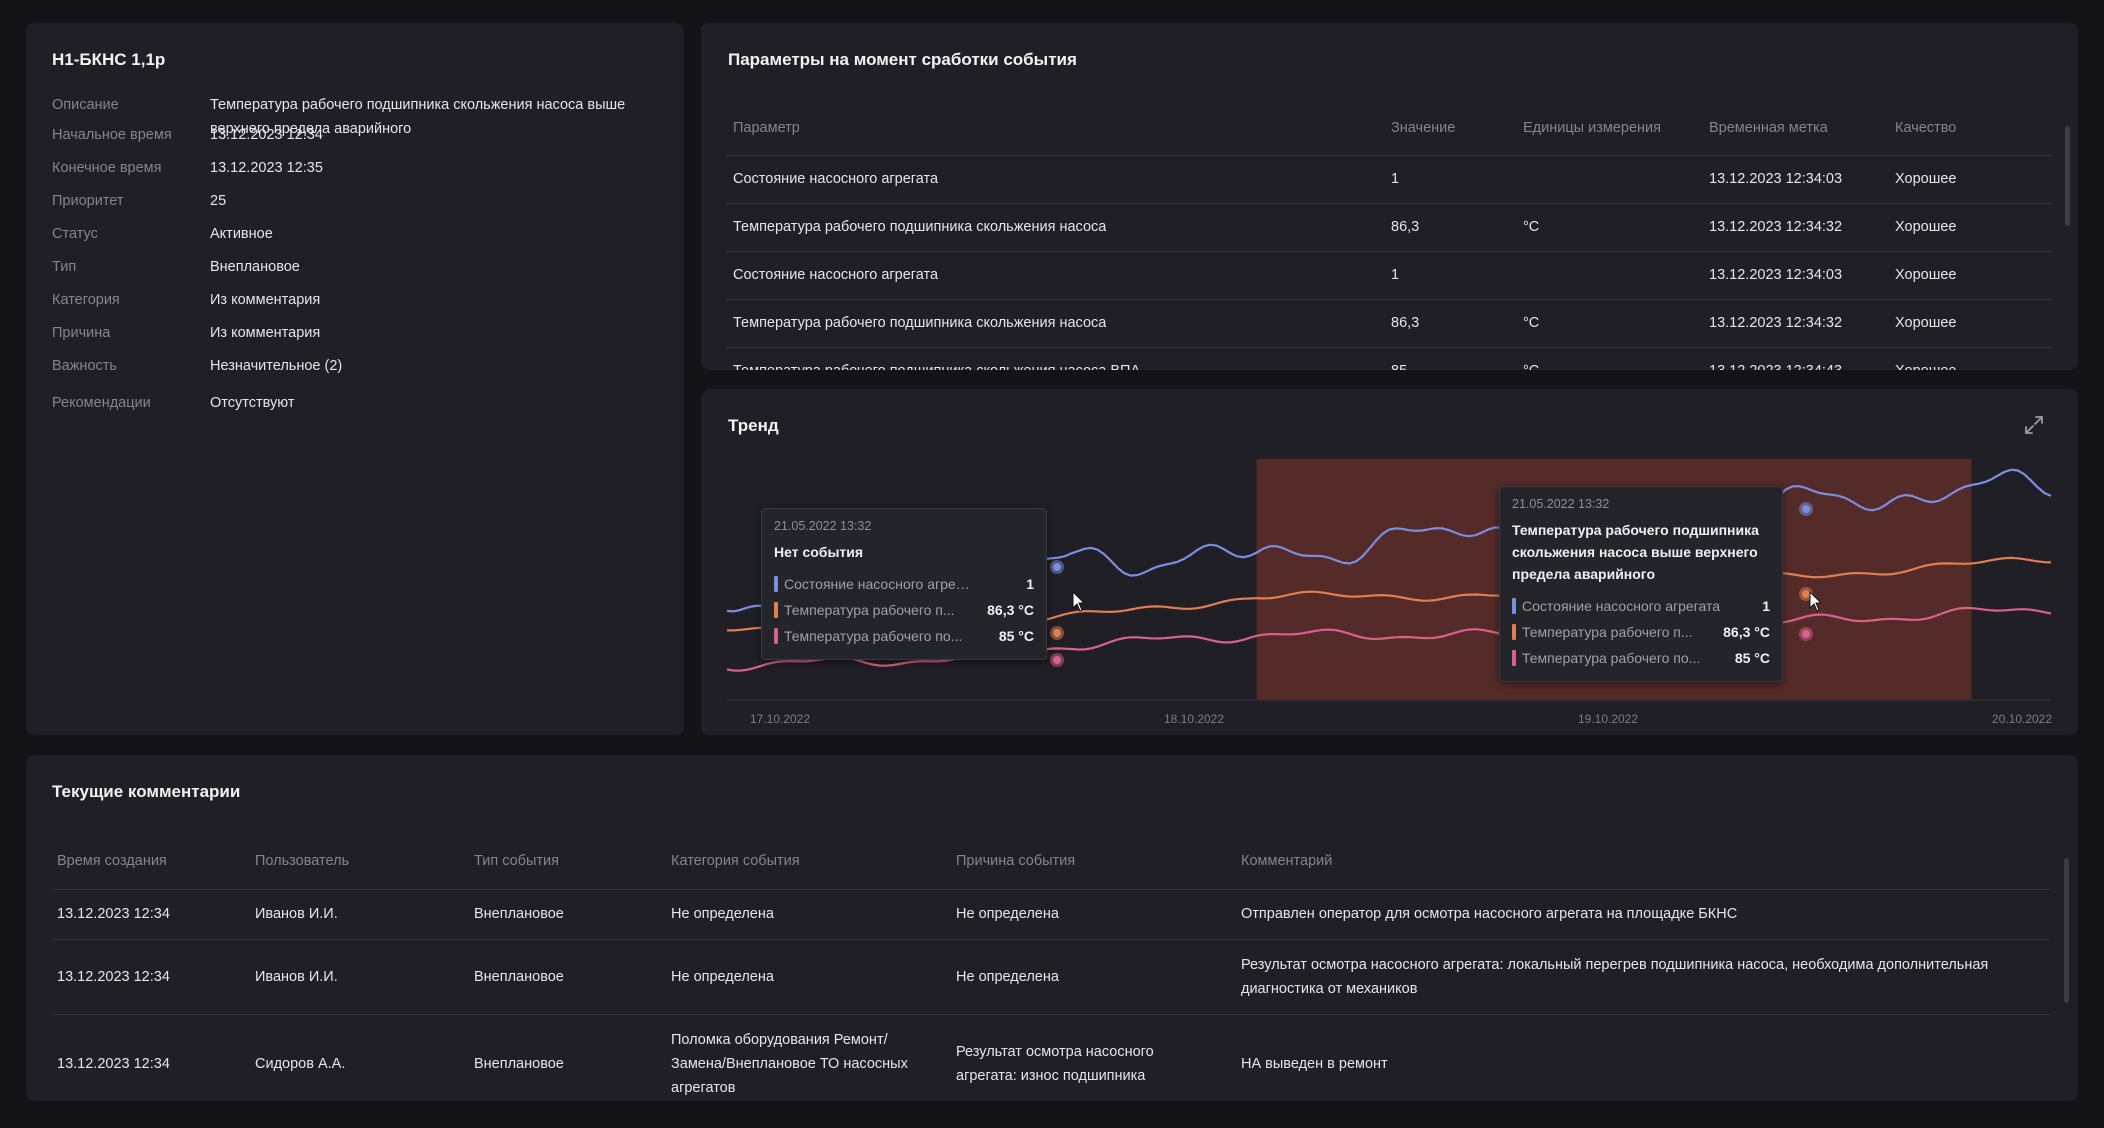 This screenshot has width=2104, height=1128. What do you see at coordinates (252, 403) in the screenshot?
I see `info-value: Отсутствуют` at bounding box center [252, 403].